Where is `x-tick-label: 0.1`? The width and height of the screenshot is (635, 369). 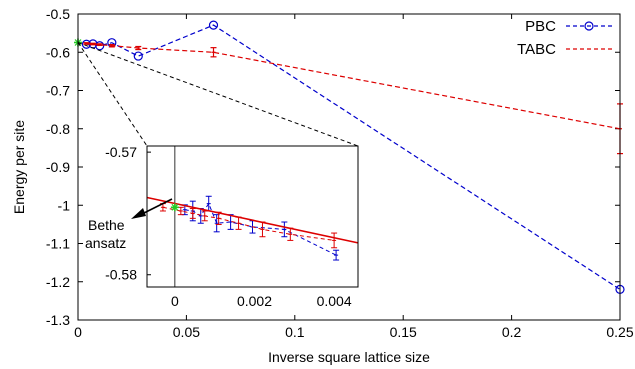 x-tick-label: 0.1 is located at coordinates (295, 332).